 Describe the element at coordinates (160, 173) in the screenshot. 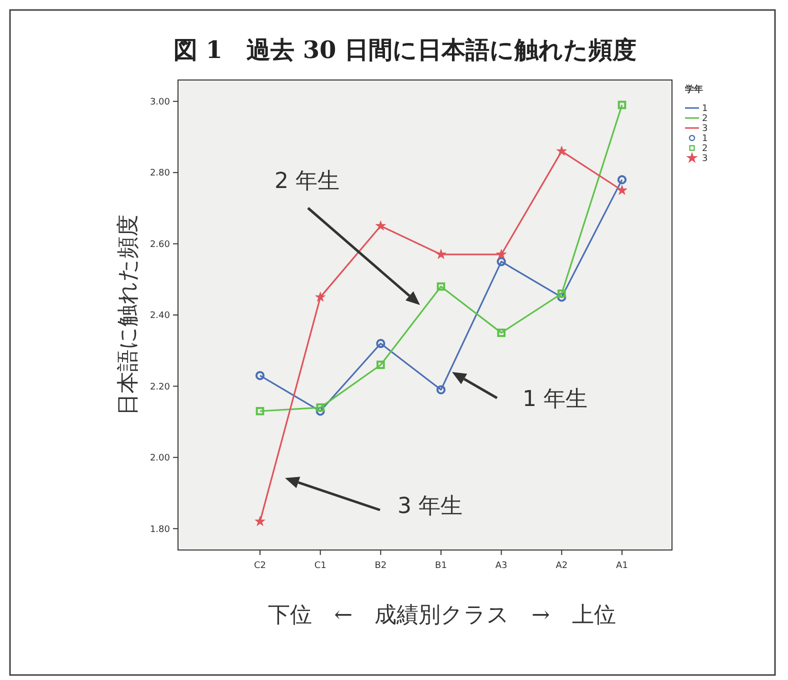

I see `y-tick-label: 2.80` at that location.